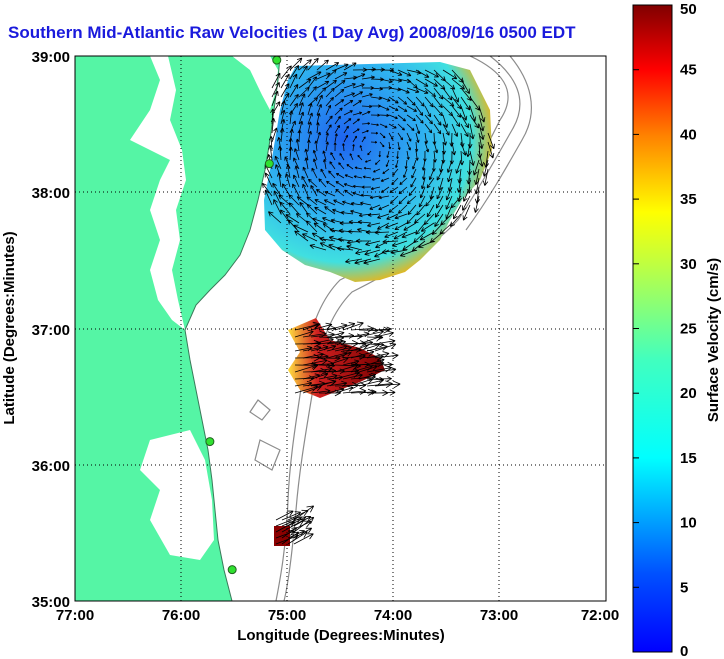 Image resolution: width=724 pixels, height=659 pixels. What do you see at coordinates (232, 570) in the screenshot?
I see `radar-station-marker` at bounding box center [232, 570].